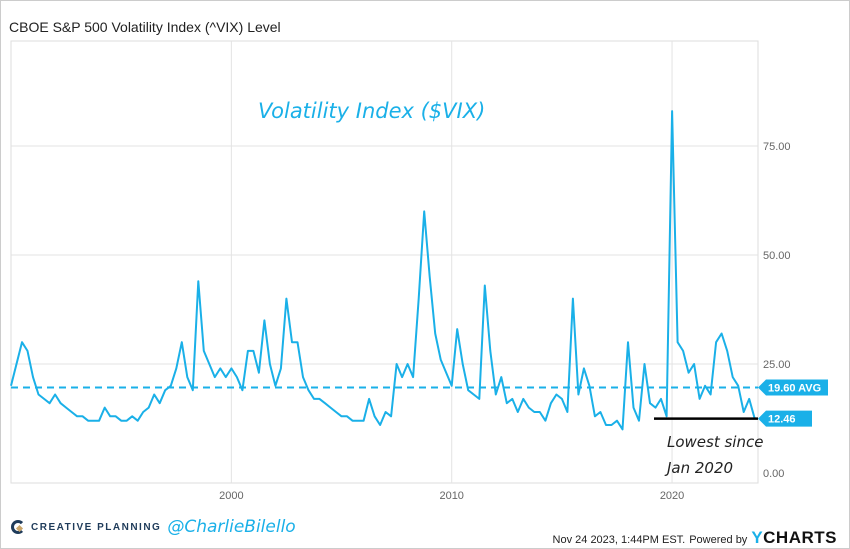 The width and height of the screenshot is (850, 549). Describe the element at coordinates (451, 496) in the screenshot. I see `x-tick-label: 2010` at that location.